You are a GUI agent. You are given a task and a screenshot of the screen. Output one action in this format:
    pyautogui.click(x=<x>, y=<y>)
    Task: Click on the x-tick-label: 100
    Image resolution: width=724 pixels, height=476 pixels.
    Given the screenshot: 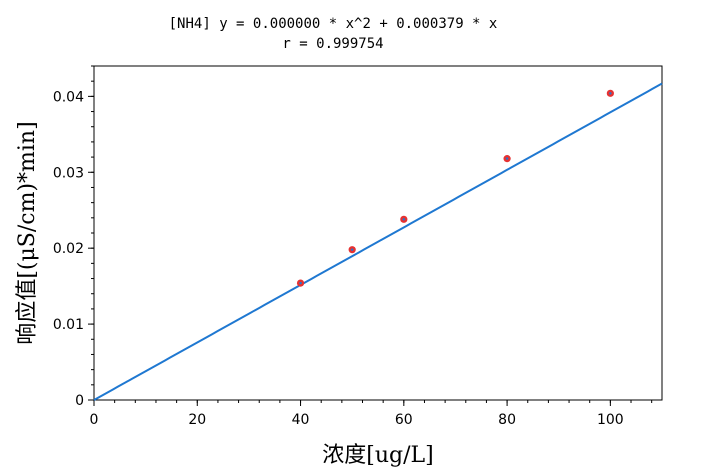 What is the action you would take?
    pyautogui.click(x=610, y=420)
    